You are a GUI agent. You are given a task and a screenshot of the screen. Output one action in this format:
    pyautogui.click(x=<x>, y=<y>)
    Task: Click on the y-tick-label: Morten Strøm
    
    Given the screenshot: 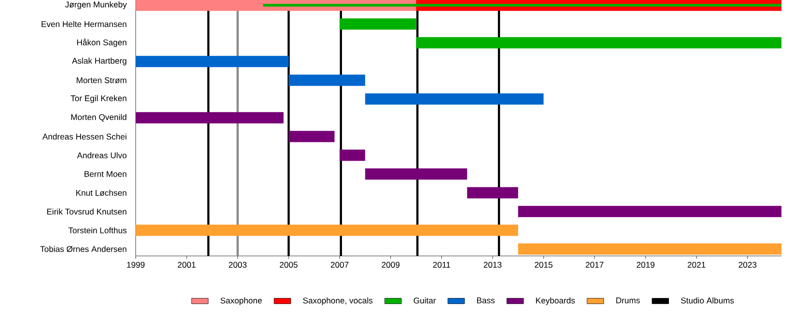 What is the action you would take?
    pyautogui.click(x=101, y=80)
    